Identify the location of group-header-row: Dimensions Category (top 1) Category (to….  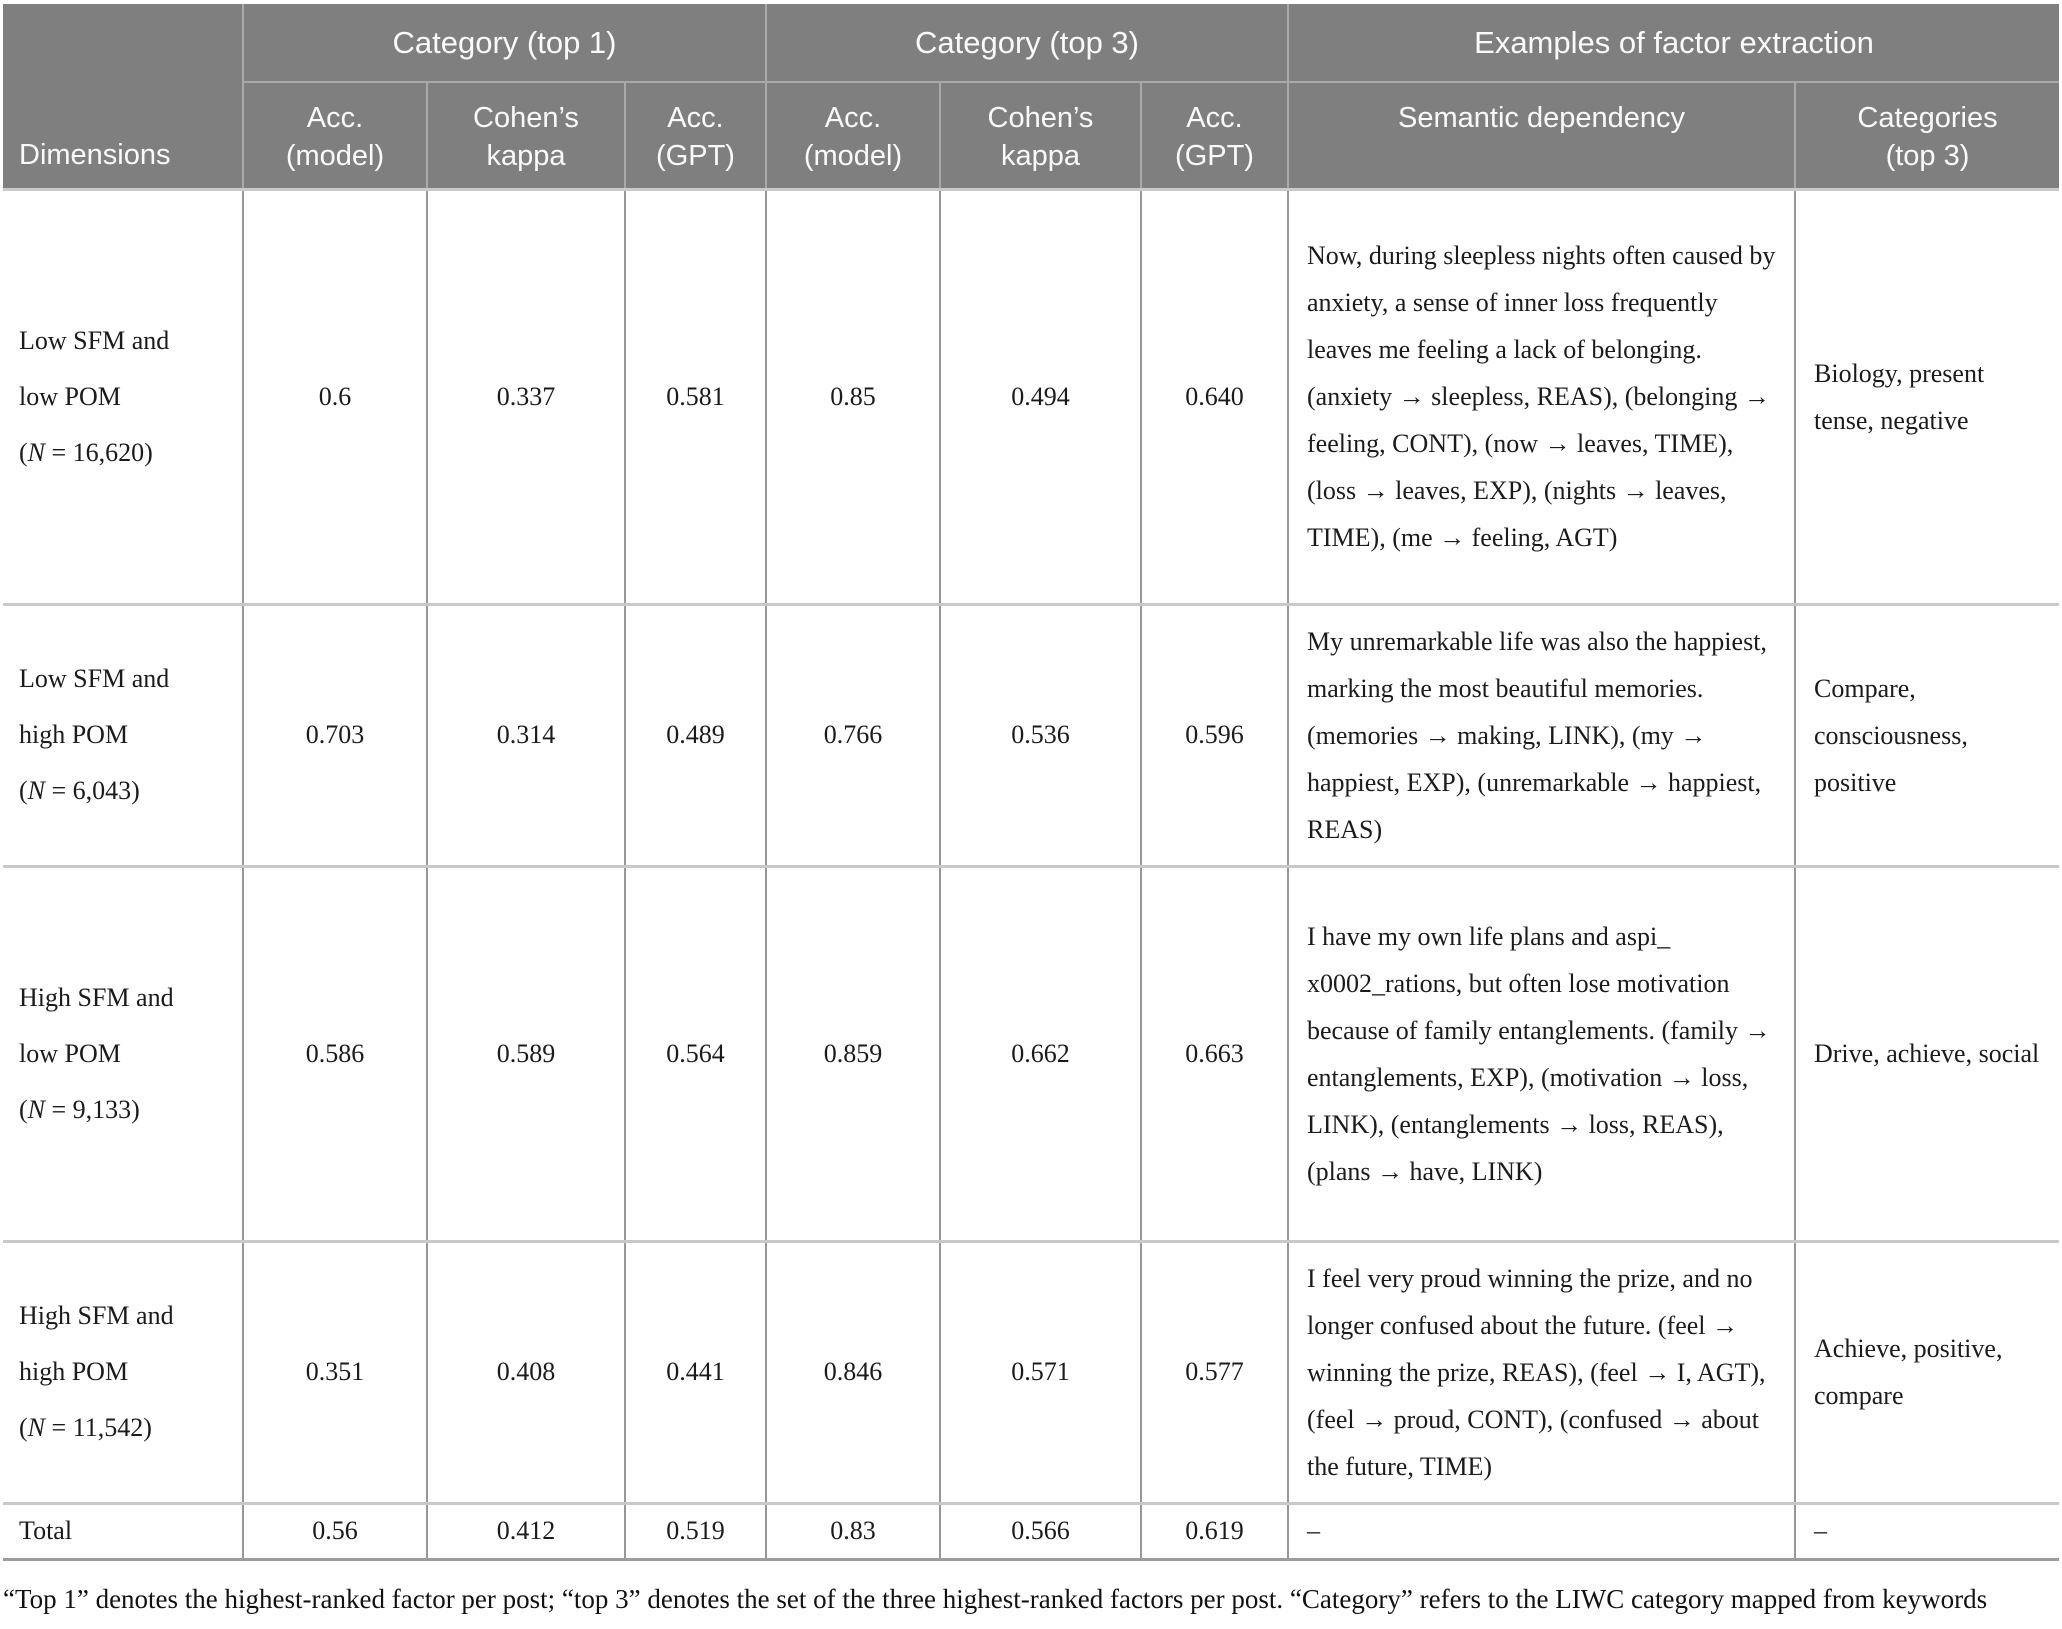
(1031, 96).